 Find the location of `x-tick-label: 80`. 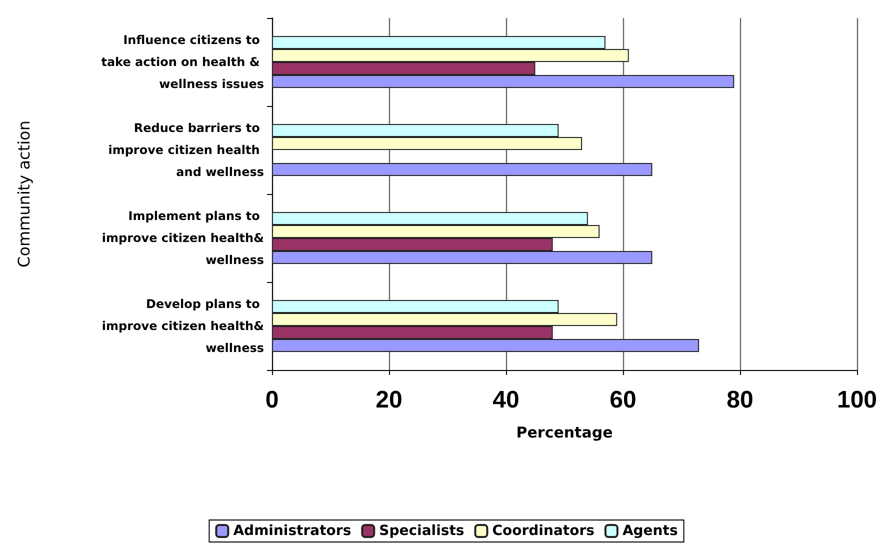

x-tick-label: 80 is located at coordinates (740, 400).